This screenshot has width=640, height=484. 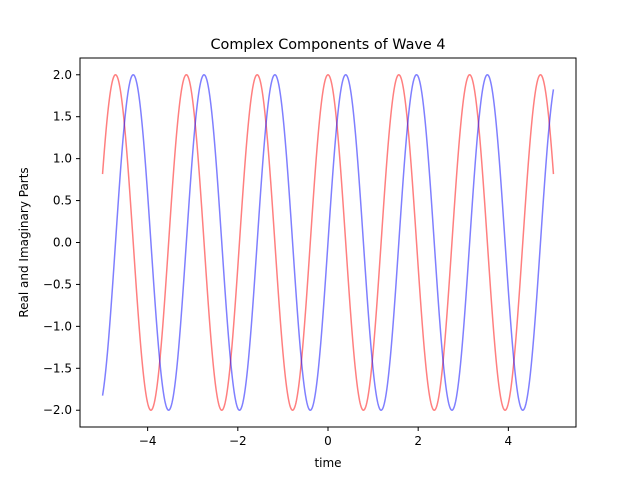 I want to click on x-tick-label: −2, so click(x=238, y=441).